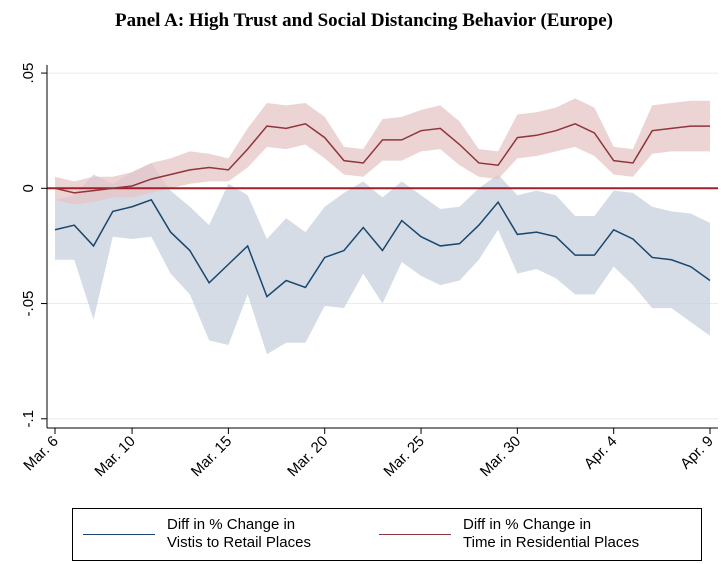 This screenshot has height=564, width=721. I want to click on x-tick-label: Mar. 10, so click(114, 456).